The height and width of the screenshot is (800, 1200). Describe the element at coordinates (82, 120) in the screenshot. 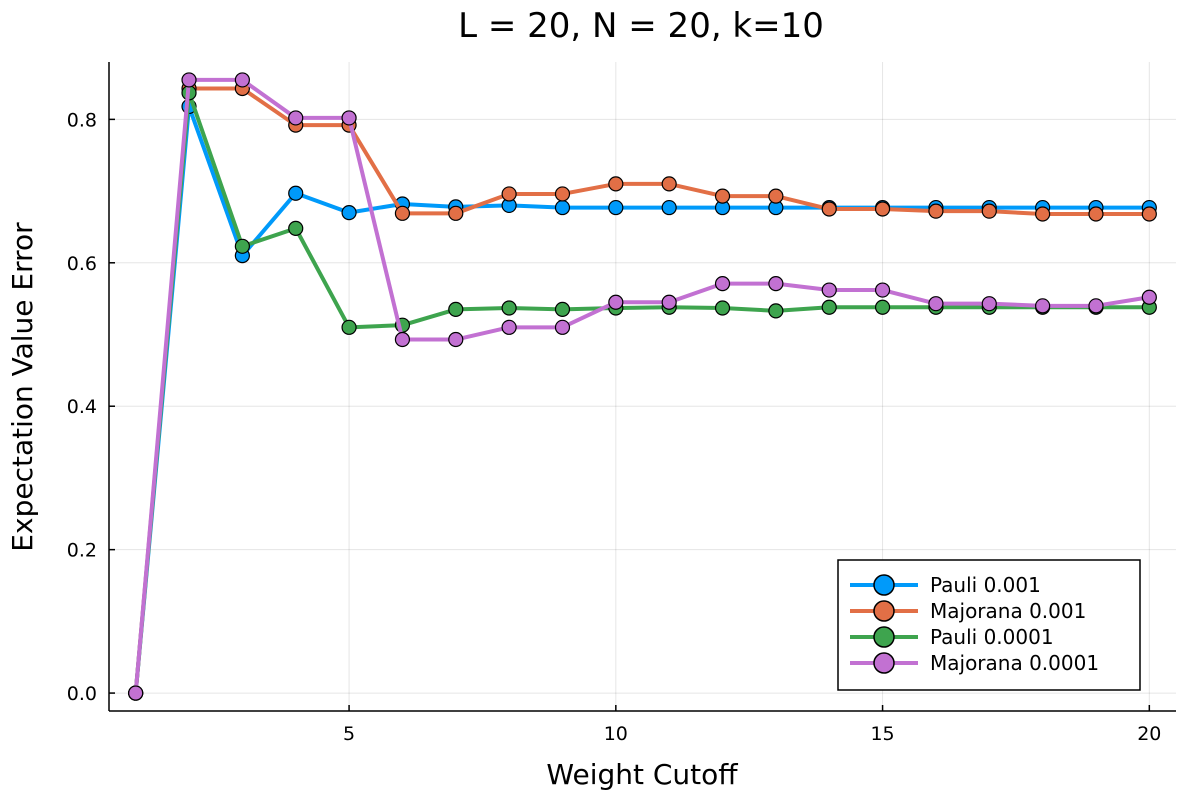

I see `y-tick-label: 0.8` at that location.